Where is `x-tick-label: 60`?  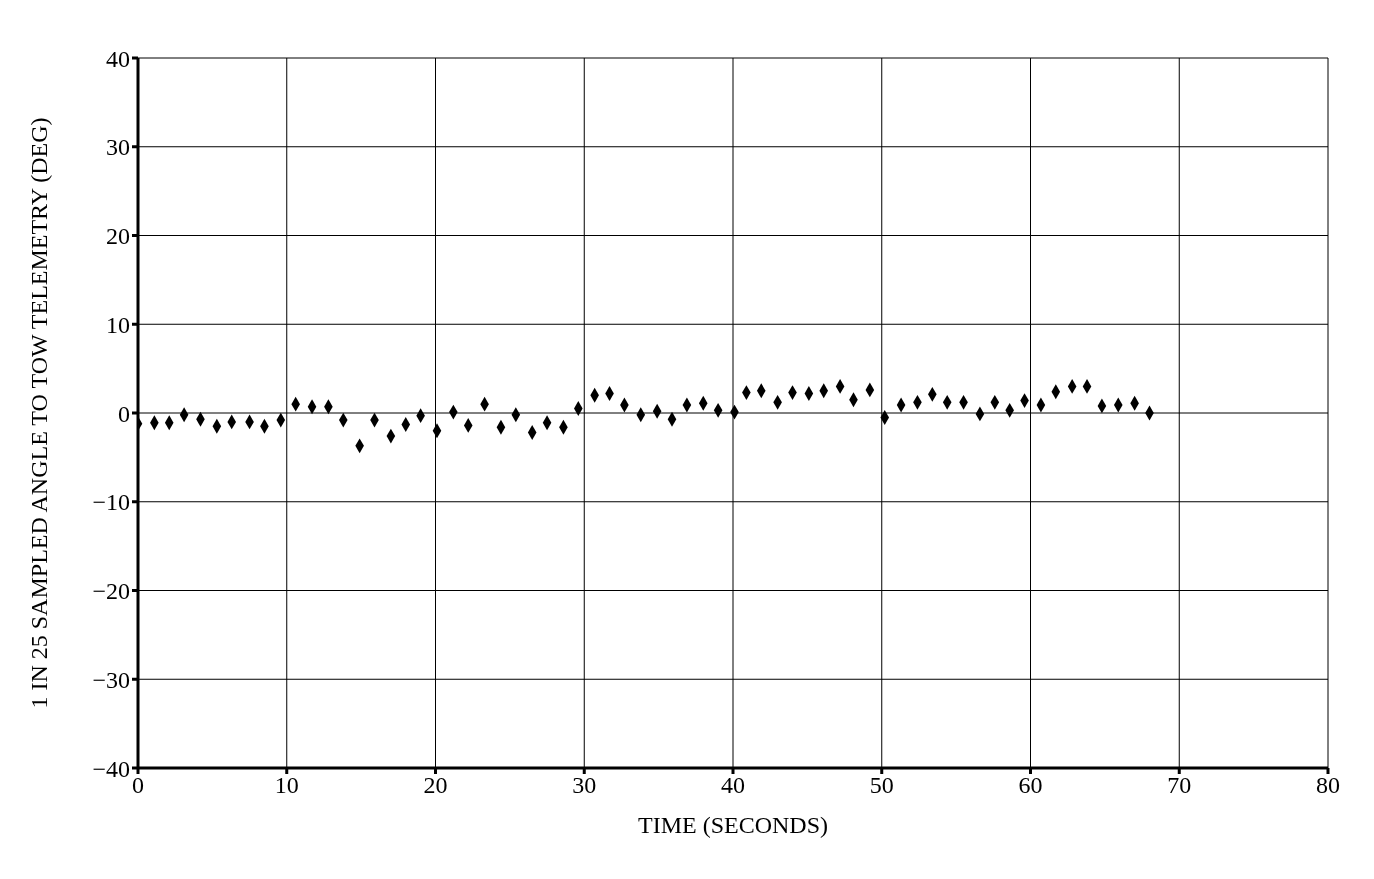
x-tick-label: 60 is located at coordinates (1030, 785).